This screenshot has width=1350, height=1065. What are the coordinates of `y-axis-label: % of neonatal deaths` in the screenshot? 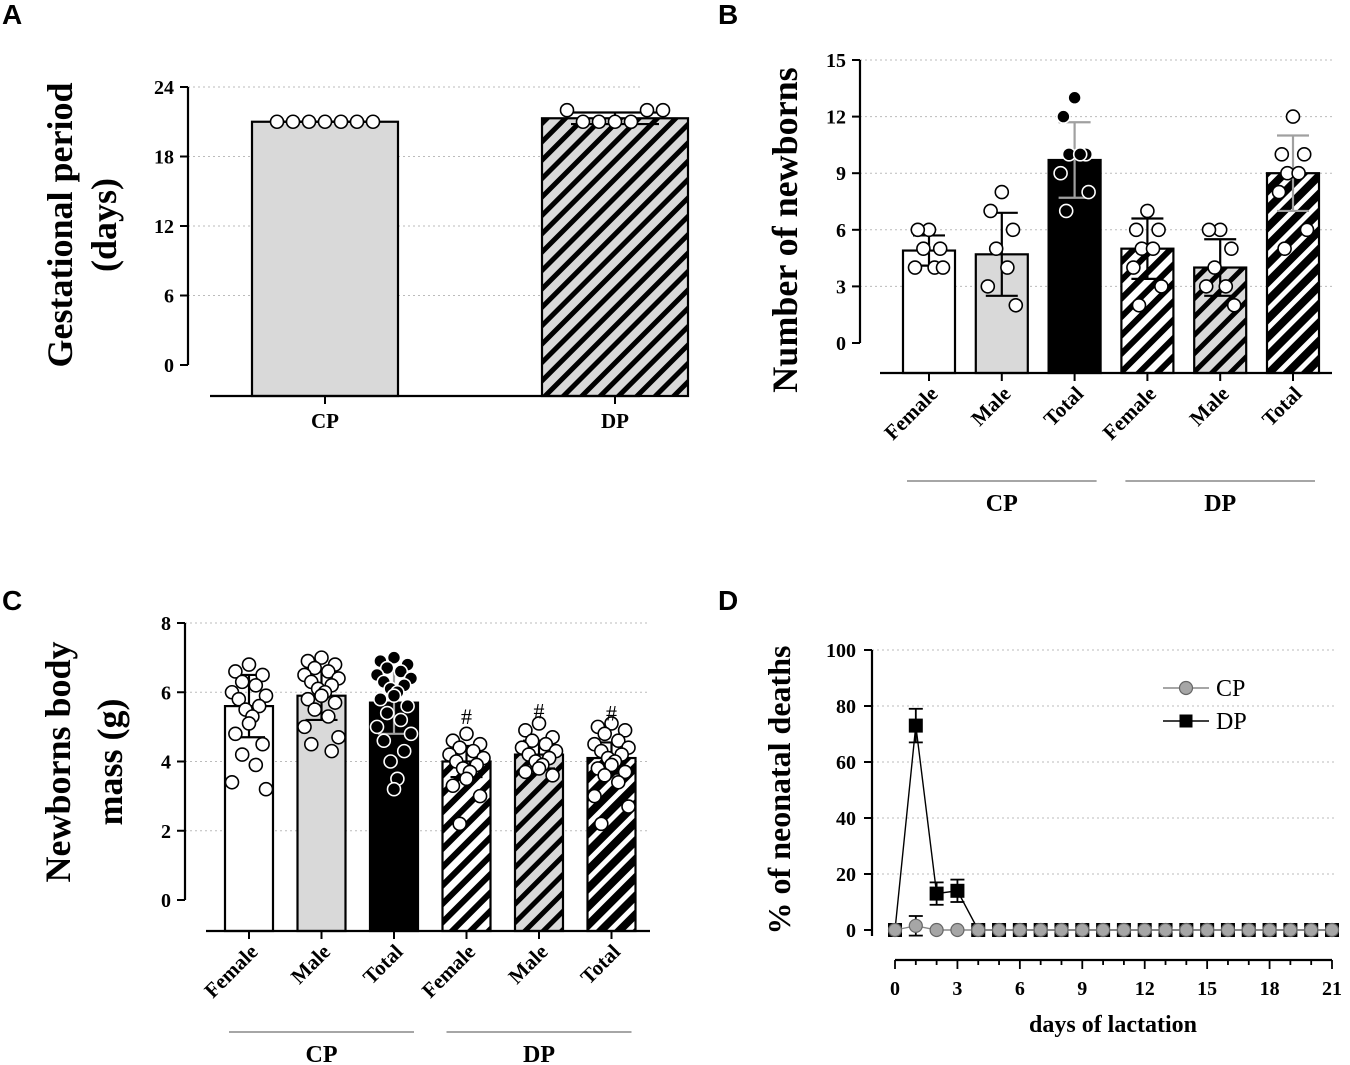 It's located at (779, 790).